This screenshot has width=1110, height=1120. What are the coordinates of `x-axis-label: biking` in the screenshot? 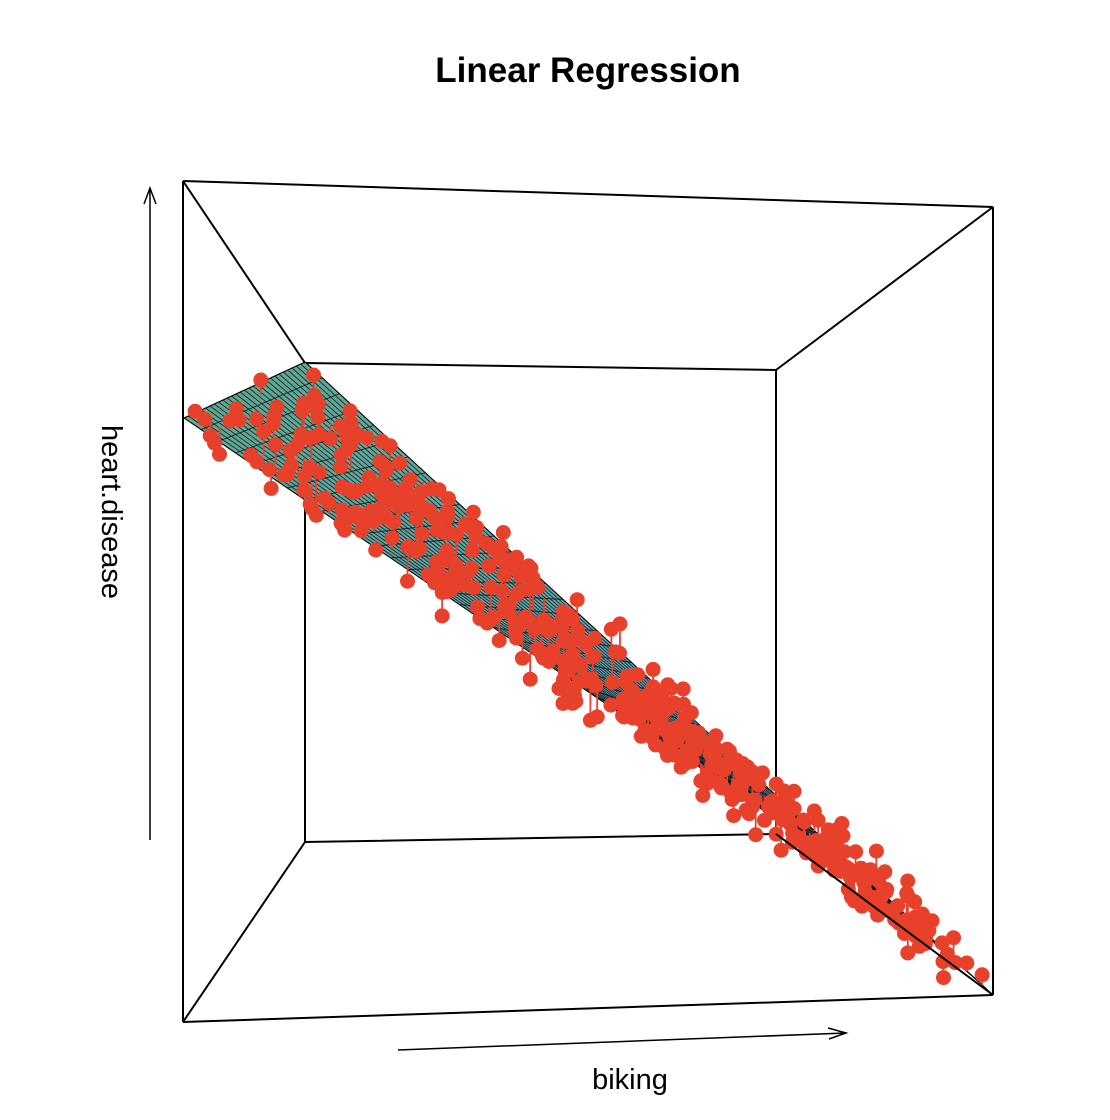 It's located at (630, 1080).